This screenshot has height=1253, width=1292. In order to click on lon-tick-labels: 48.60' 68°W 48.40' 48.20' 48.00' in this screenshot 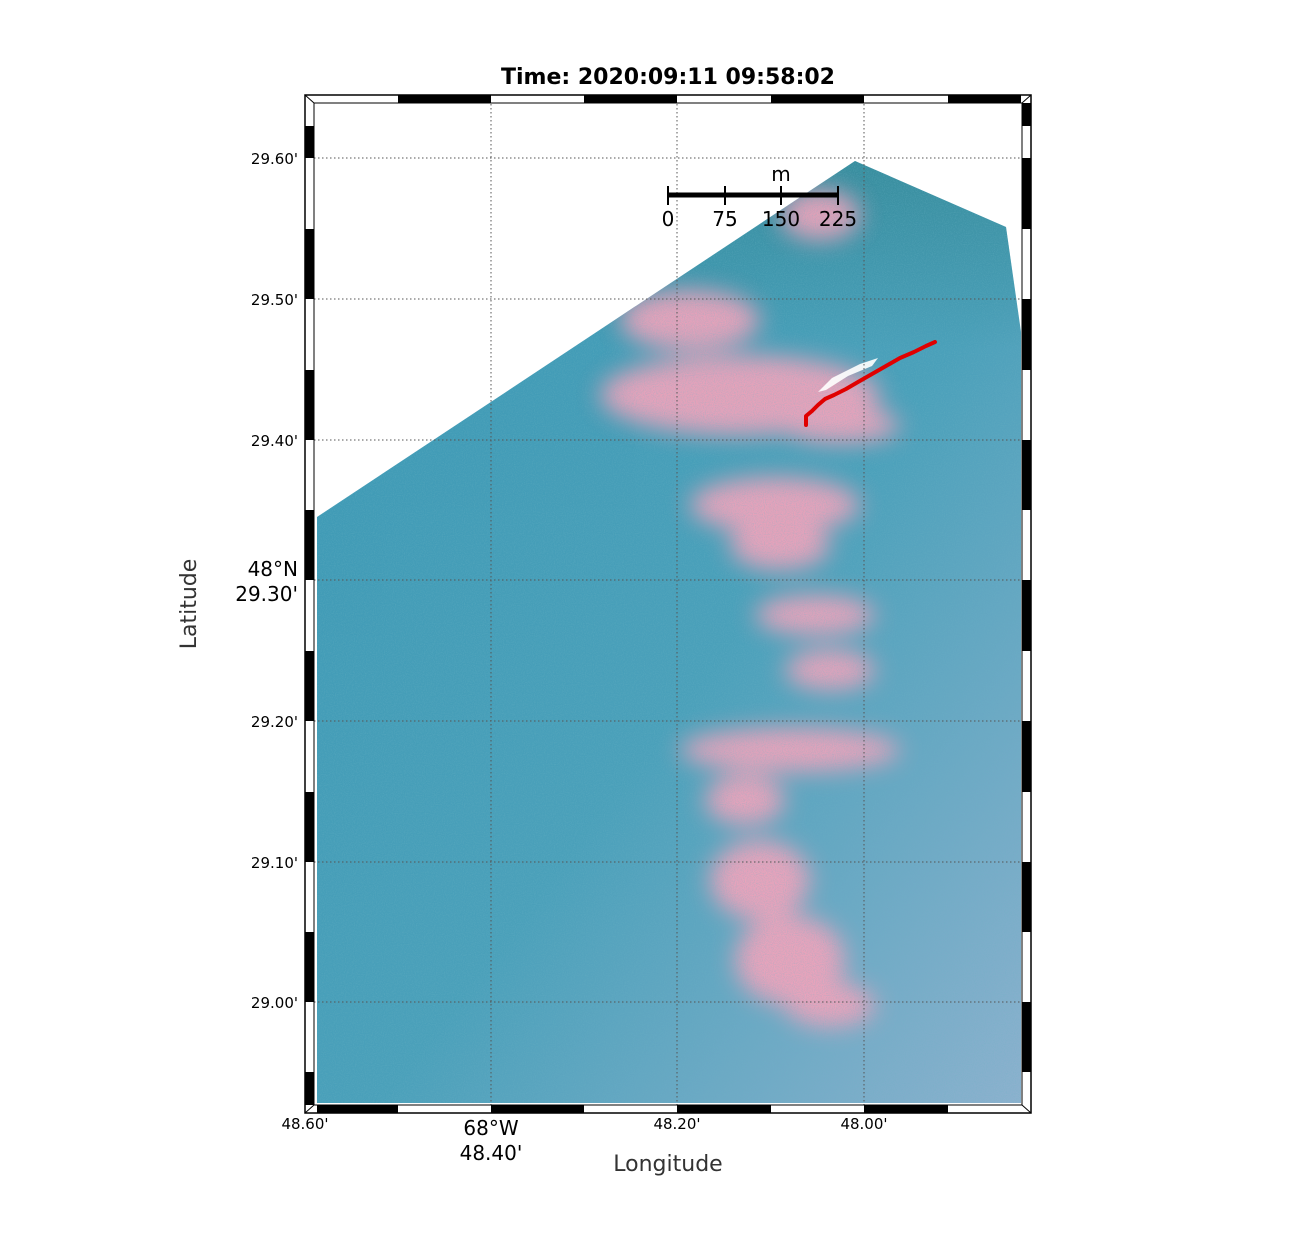, I will do `click(584, 1140)`.